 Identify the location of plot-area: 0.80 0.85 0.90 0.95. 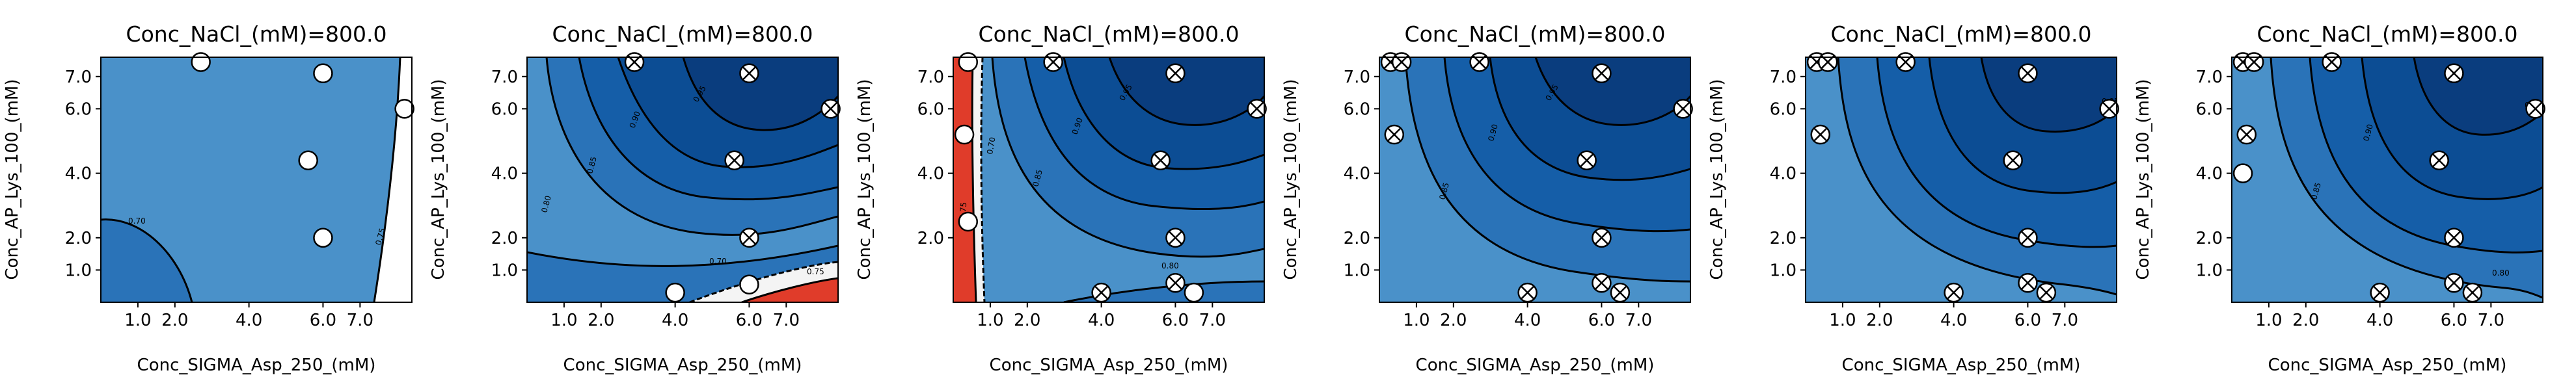
(2387, 180).